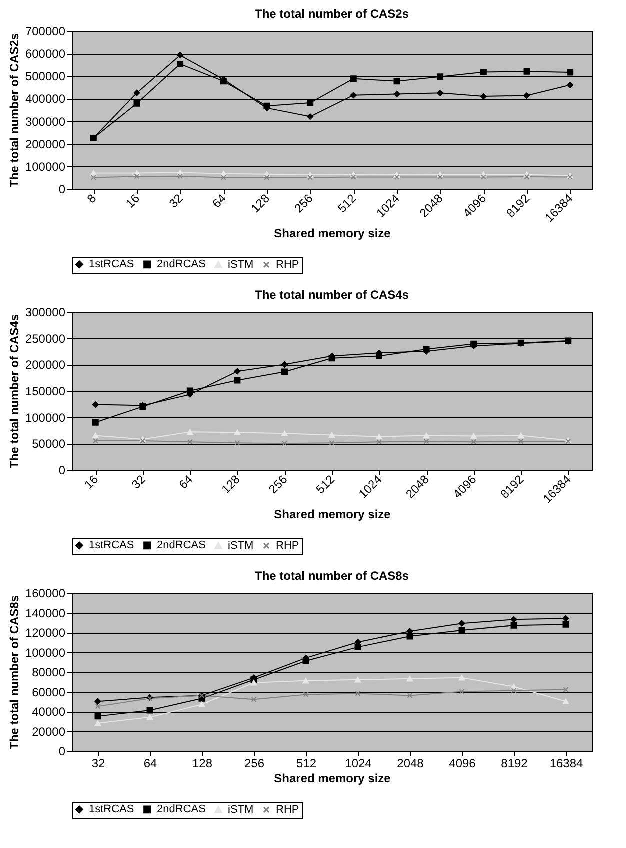 The image size is (626, 848). I want to click on y-tick-label: 20000, so click(49, 731).